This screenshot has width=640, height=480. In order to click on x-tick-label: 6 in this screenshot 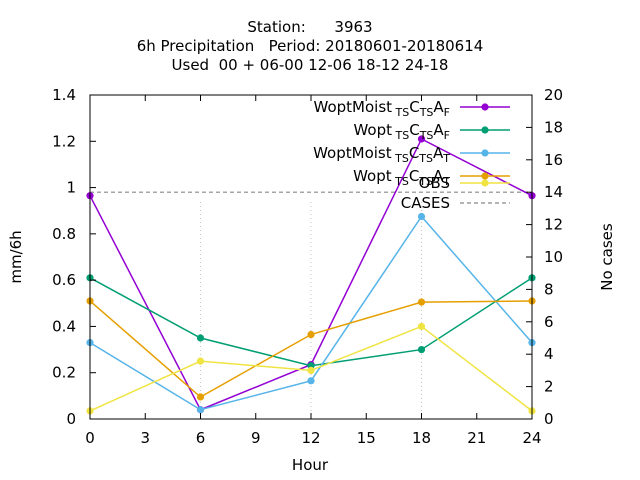, I will do `click(201, 438)`.